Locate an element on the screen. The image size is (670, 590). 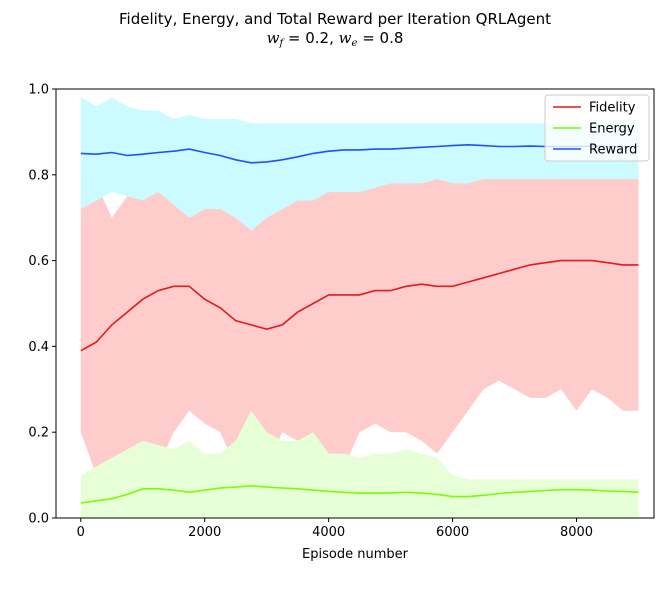
chart-subtitle: wf = 0.2, we = 0.8 is located at coordinates (335, 39).